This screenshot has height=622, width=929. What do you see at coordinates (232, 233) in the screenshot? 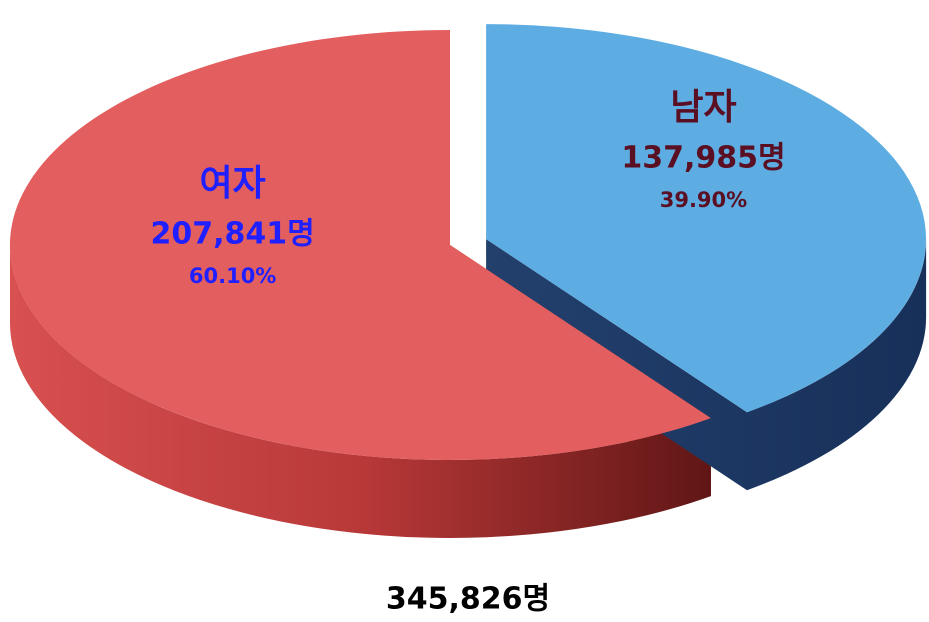
I see `value-label: 207,841명` at bounding box center [232, 233].